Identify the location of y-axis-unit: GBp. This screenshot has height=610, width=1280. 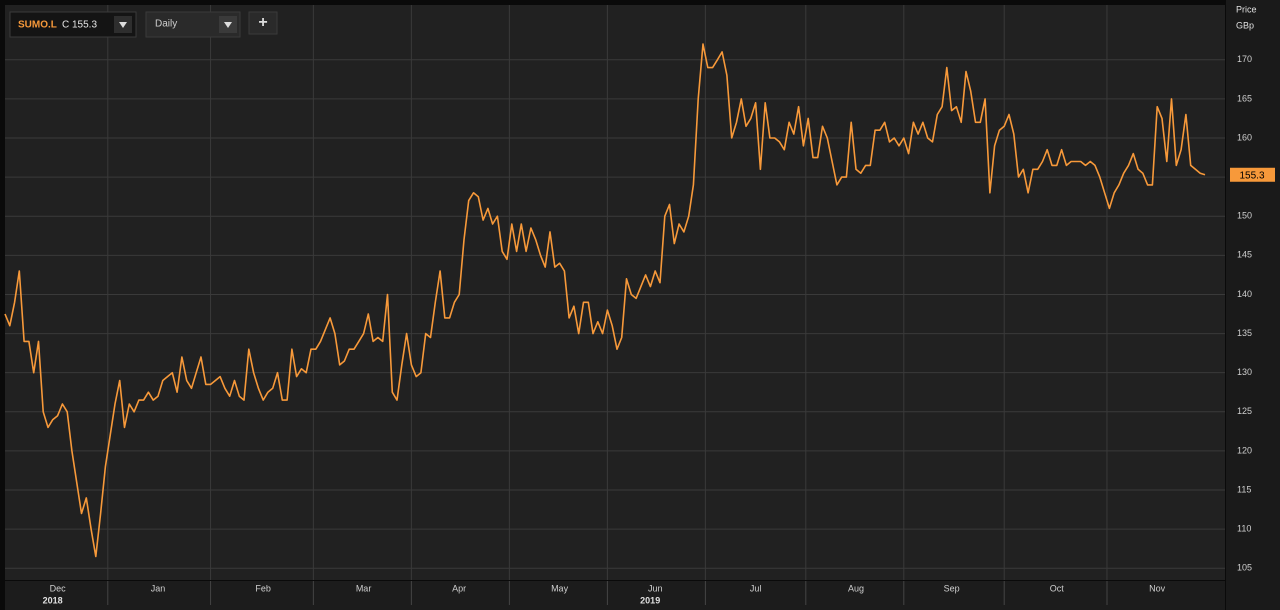
(1245, 25).